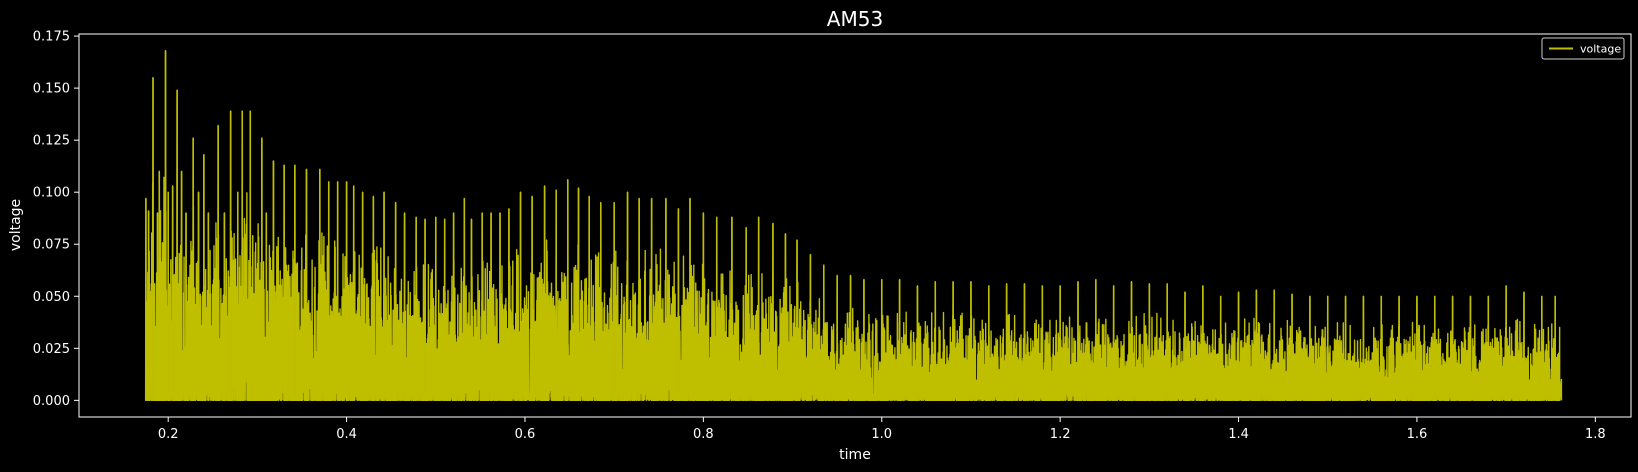 Image resolution: width=1638 pixels, height=472 pixels. What do you see at coordinates (855, 455) in the screenshot?
I see `x-axis-label: time` at bounding box center [855, 455].